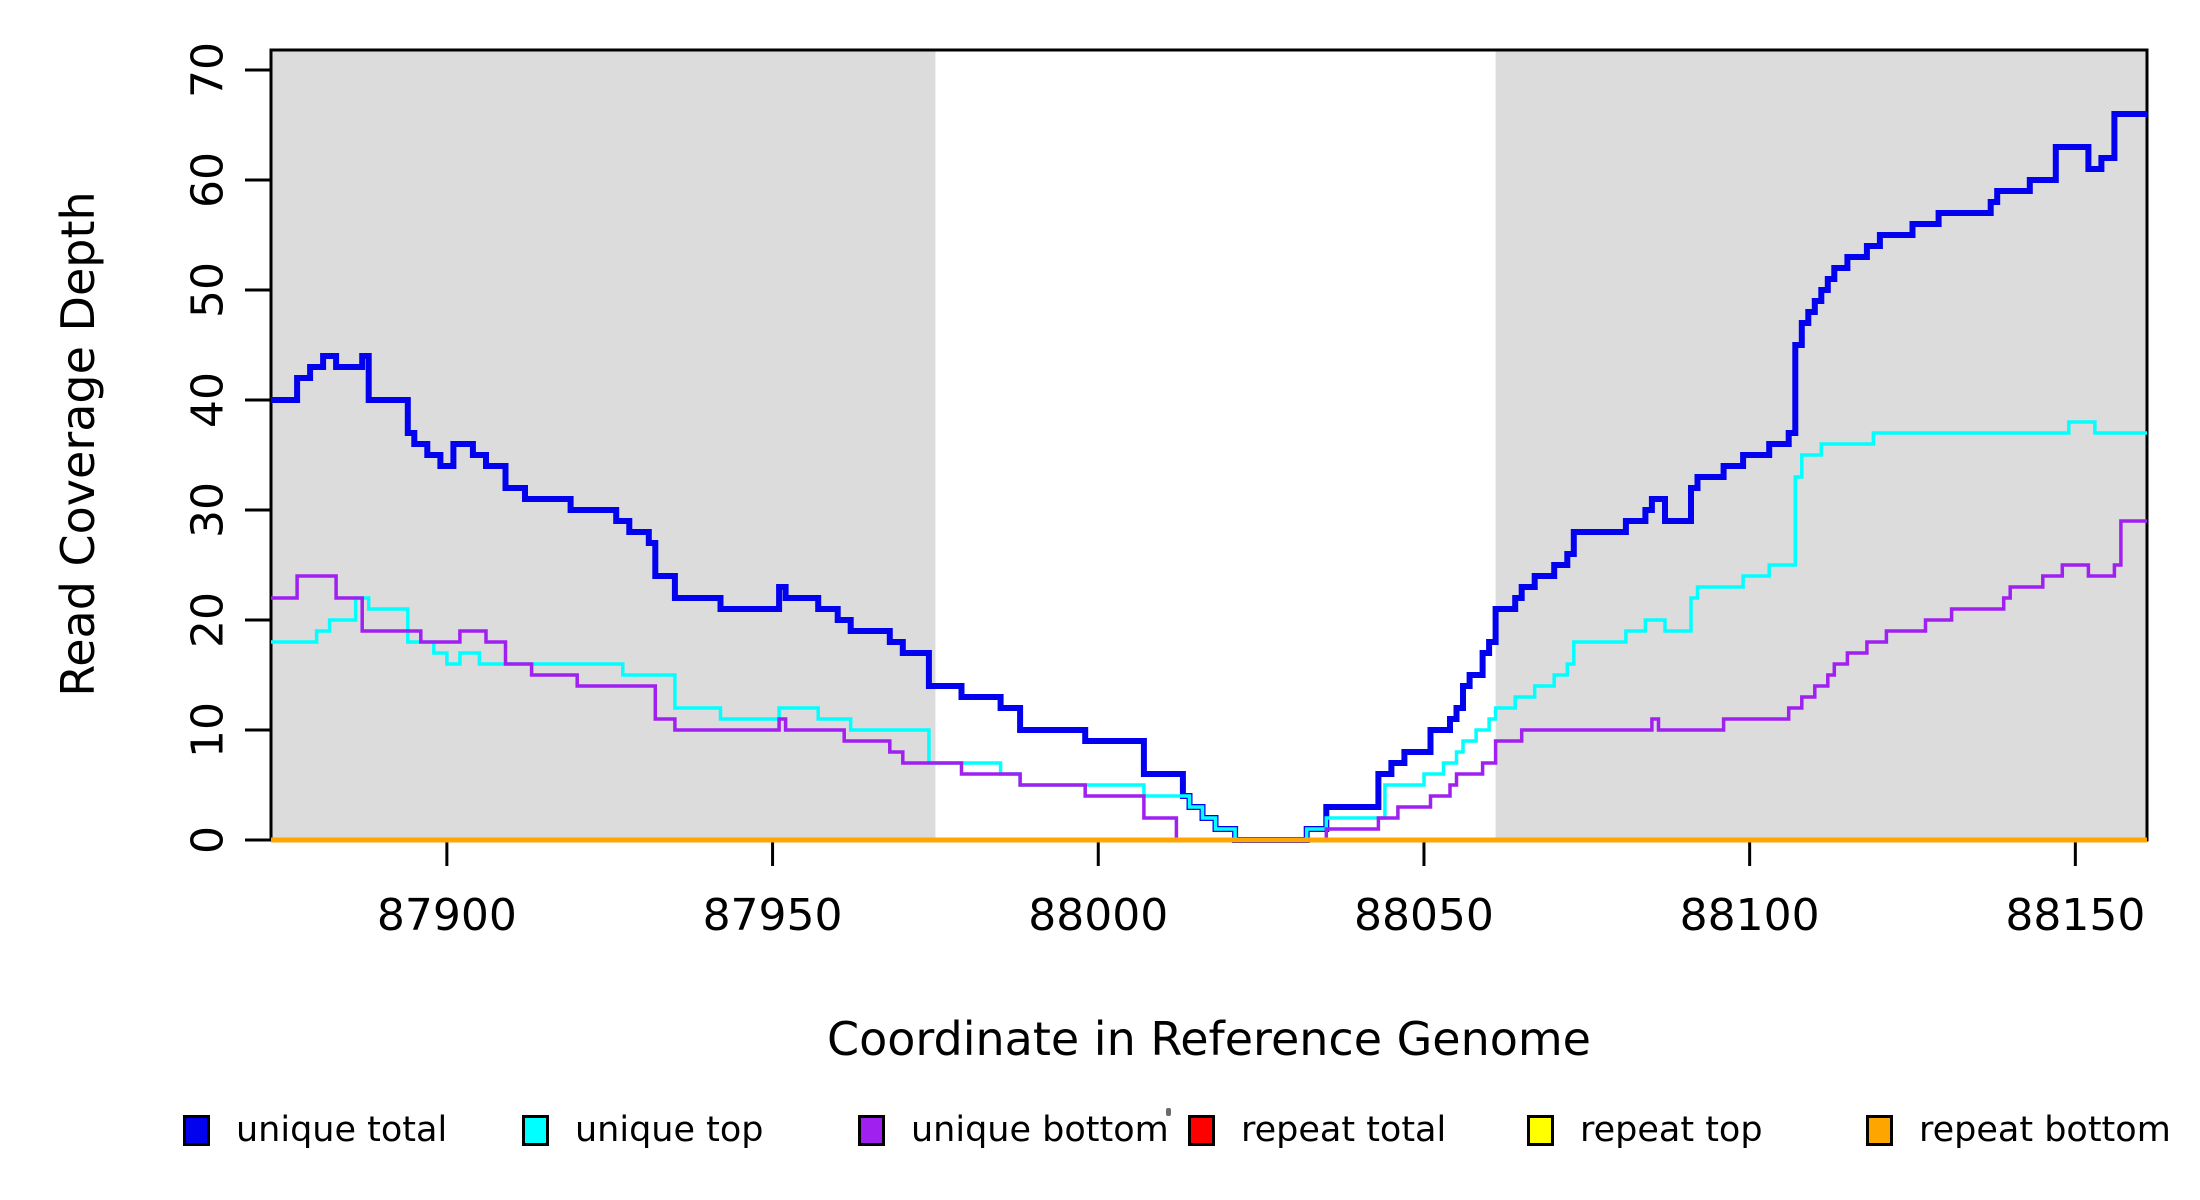  Describe the element at coordinates (871, 1130) in the screenshot. I see `legend-swatch-unique-bottom` at that location.